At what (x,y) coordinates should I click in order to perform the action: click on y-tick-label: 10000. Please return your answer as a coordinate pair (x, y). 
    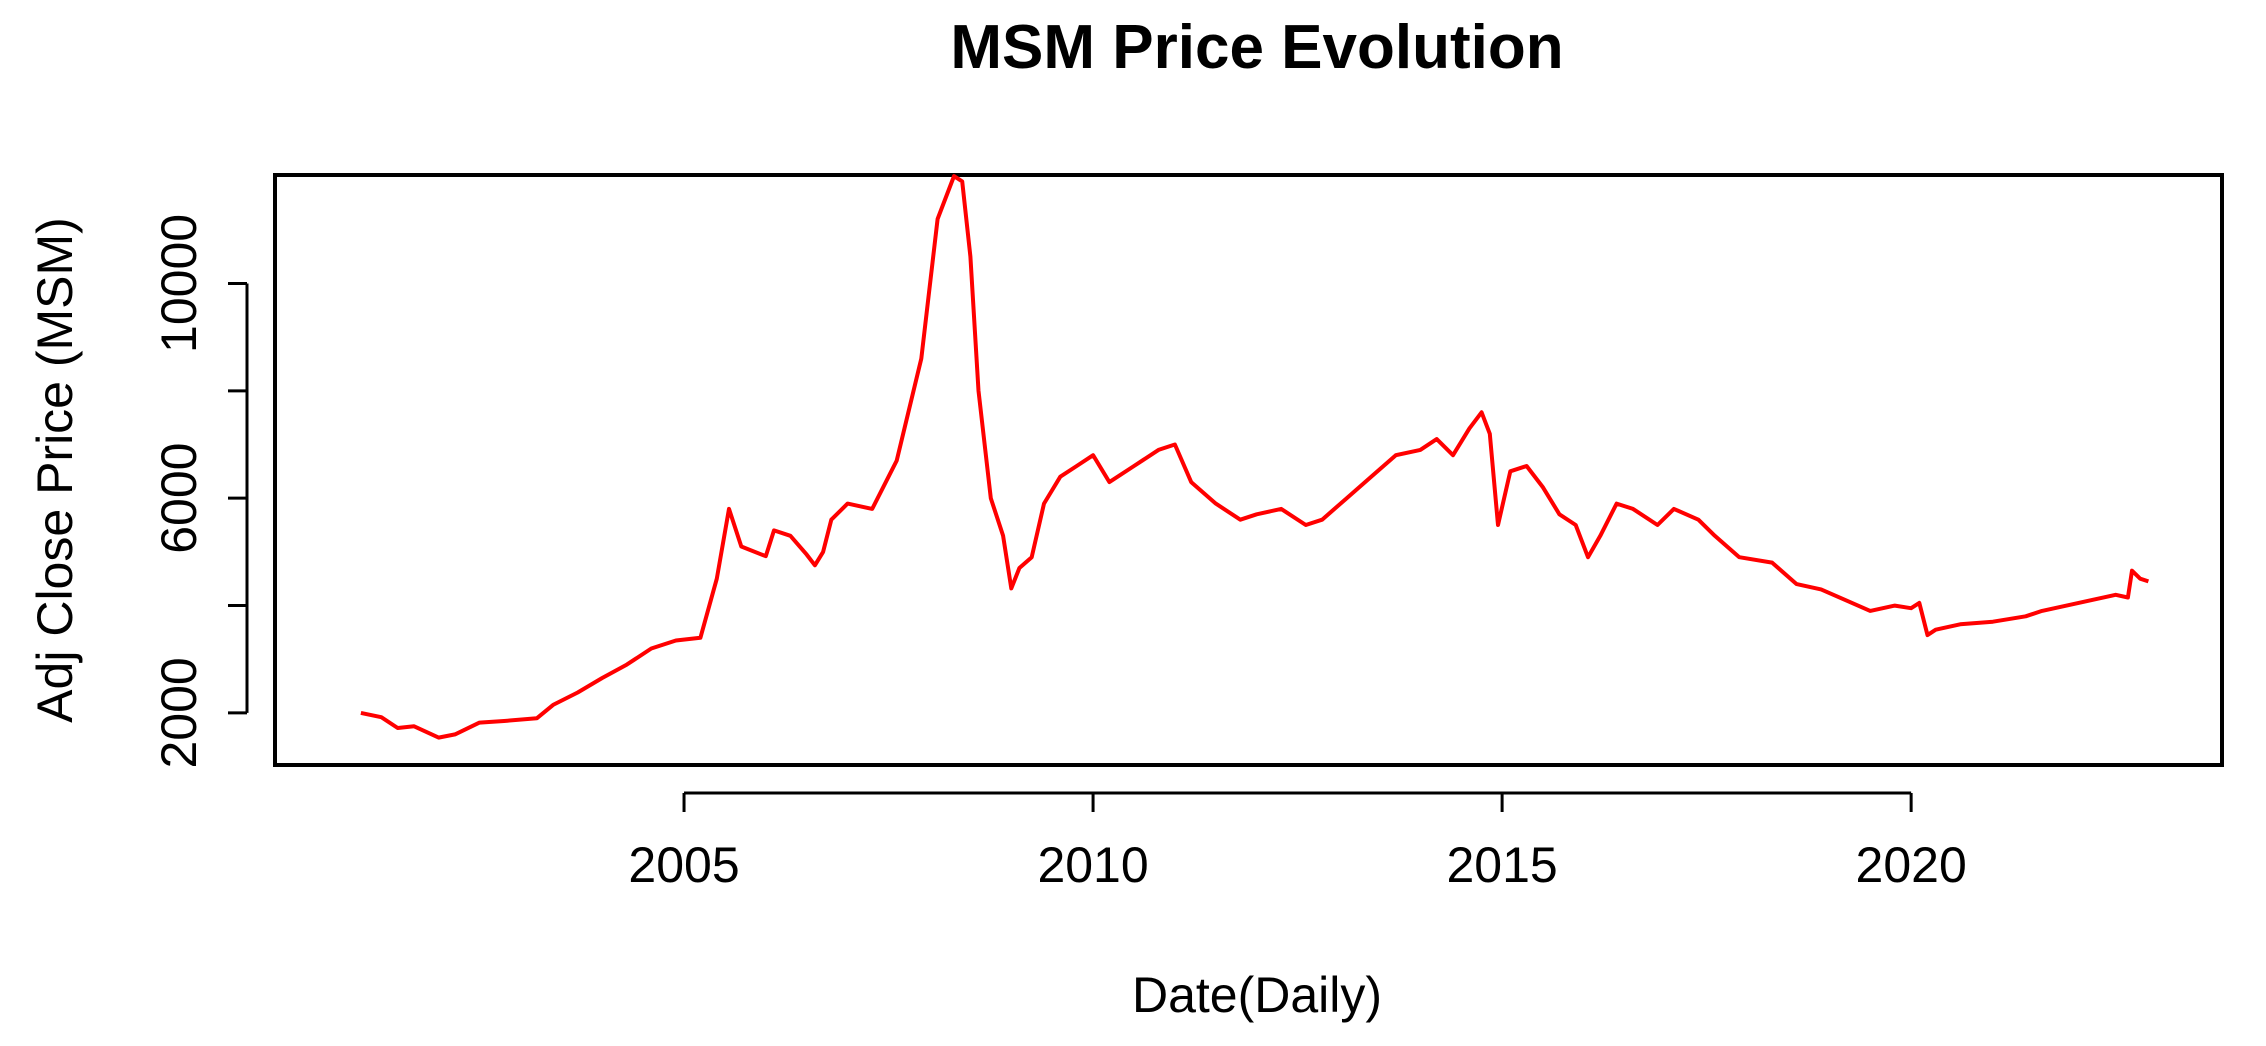
    Looking at the image, I should click on (179, 283).